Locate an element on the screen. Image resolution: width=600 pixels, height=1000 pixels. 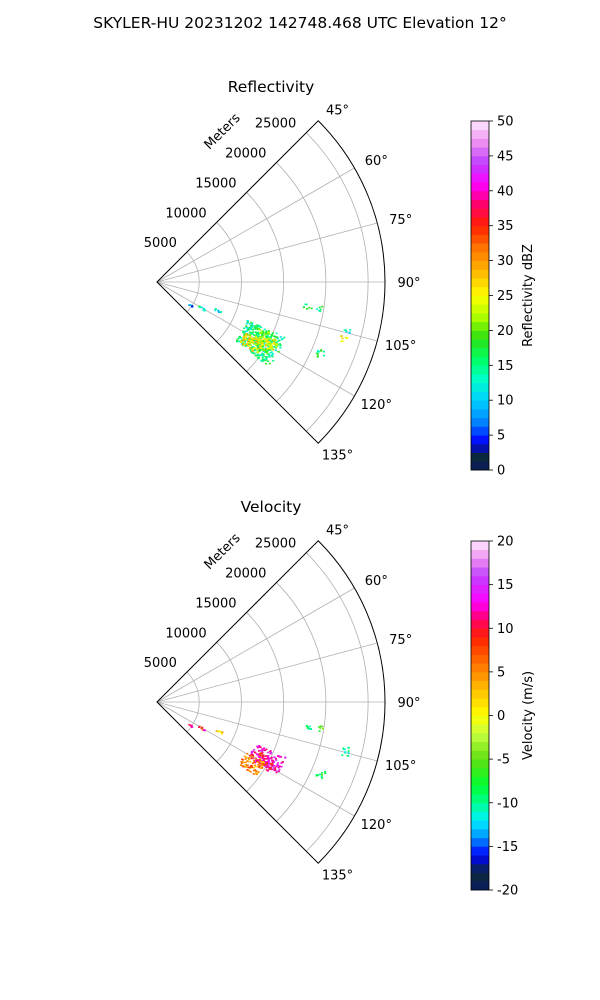
radial-tick-label: 25000 is located at coordinates (275, 124).